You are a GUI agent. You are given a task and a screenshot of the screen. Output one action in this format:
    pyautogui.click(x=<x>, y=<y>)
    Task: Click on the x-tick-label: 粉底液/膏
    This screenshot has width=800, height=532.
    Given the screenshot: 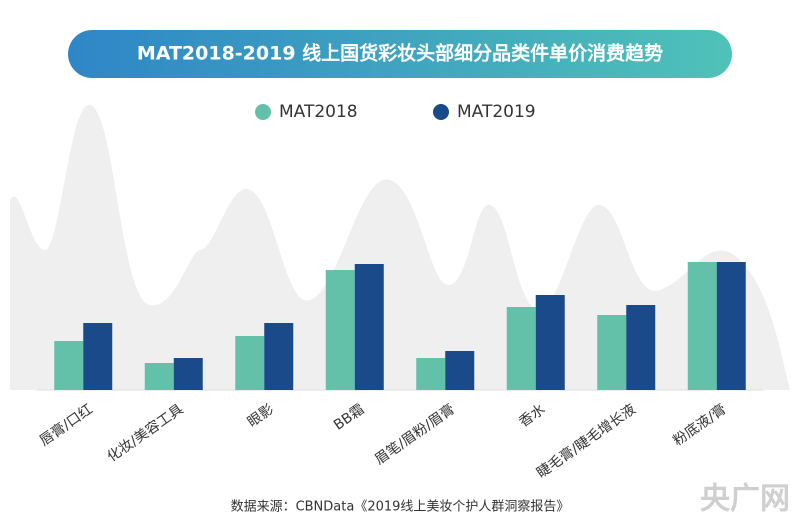 What is the action you would take?
    pyautogui.click(x=699, y=425)
    